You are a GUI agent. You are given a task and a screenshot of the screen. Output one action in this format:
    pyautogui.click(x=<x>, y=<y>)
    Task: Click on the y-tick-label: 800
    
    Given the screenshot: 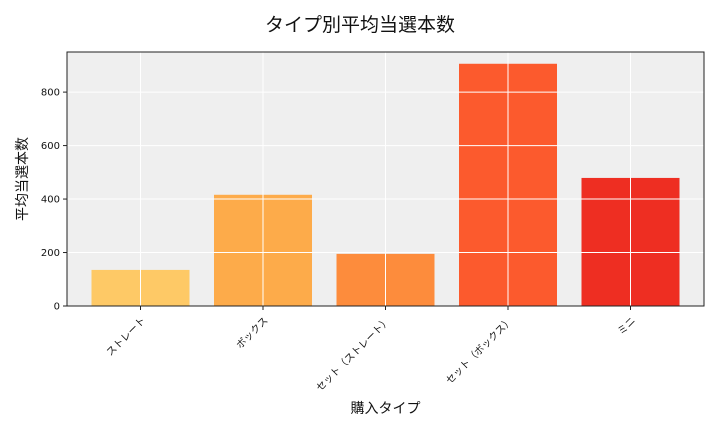 What is the action you would take?
    pyautogui.click(x=50, y=93)
    